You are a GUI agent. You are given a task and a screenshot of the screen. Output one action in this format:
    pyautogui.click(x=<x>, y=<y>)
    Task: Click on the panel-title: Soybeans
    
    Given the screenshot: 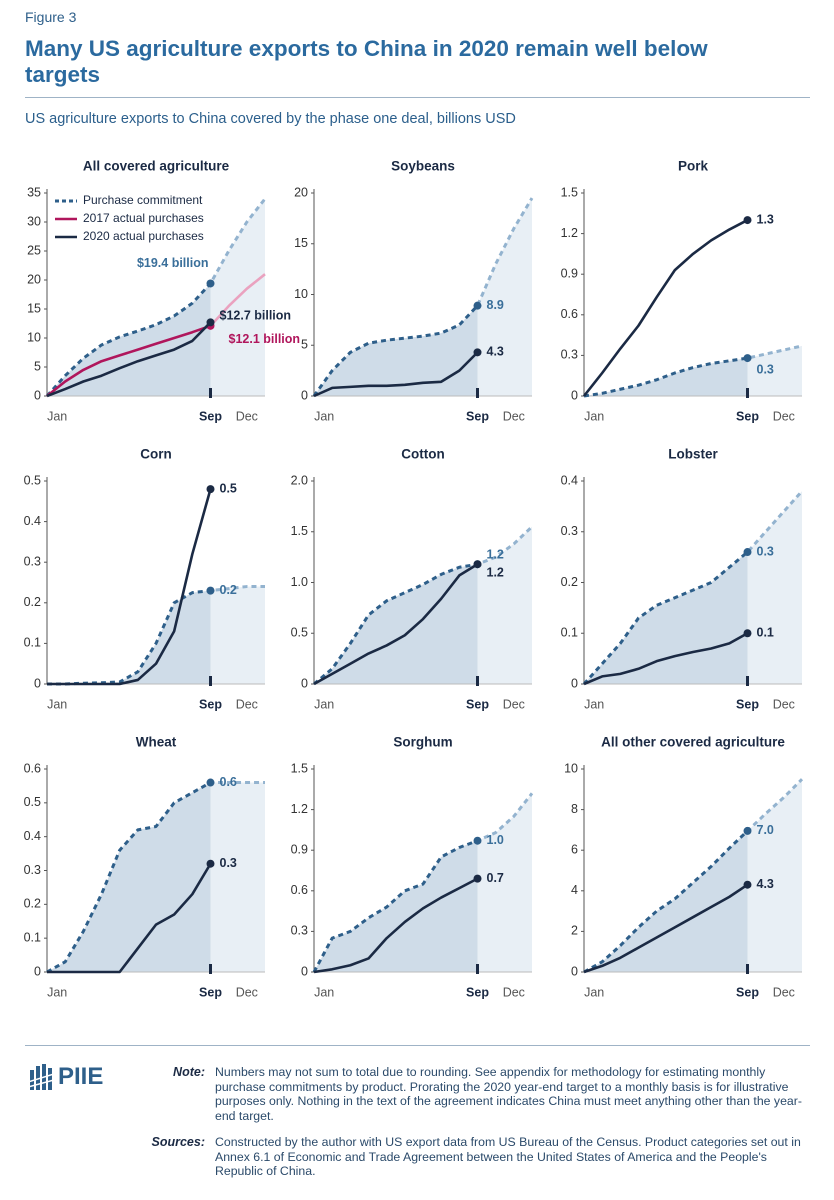 What is the action you would take?
    pyautogui.click(x=423, y=166)
    